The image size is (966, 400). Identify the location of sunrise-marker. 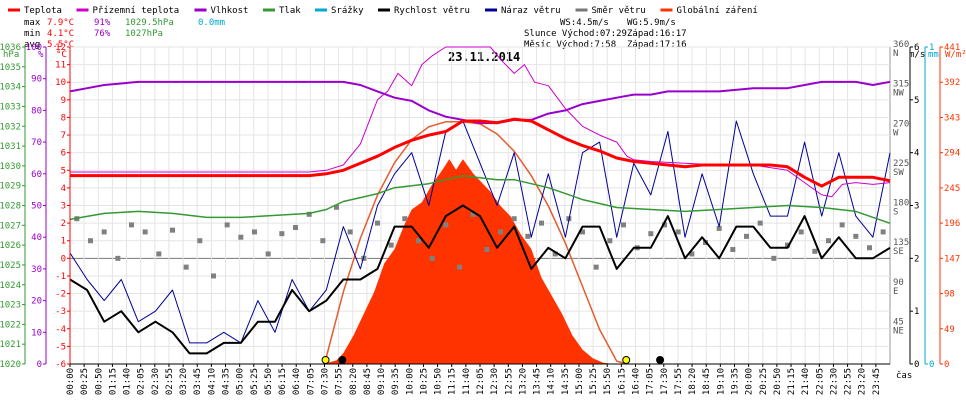
(325, 360).